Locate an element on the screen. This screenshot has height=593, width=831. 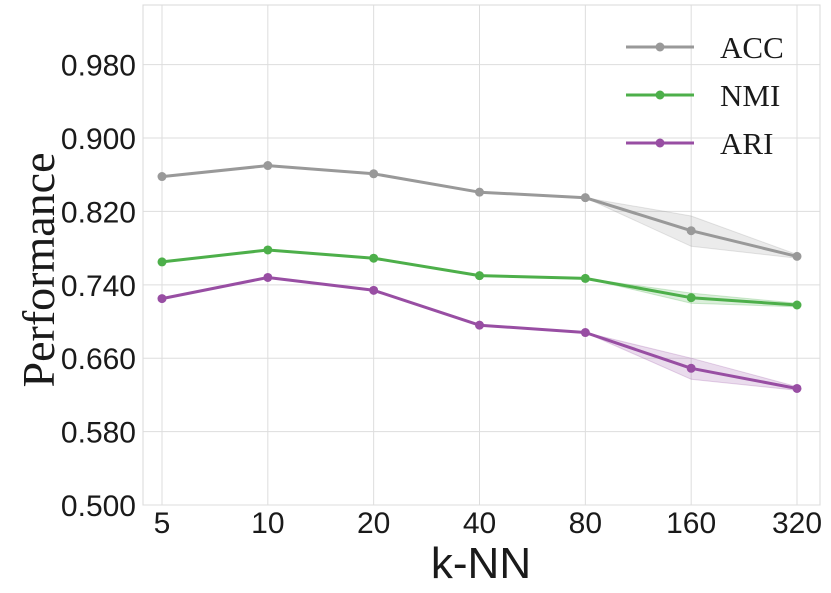
x-tick-label: 160 is located at coordinates (691, 523).